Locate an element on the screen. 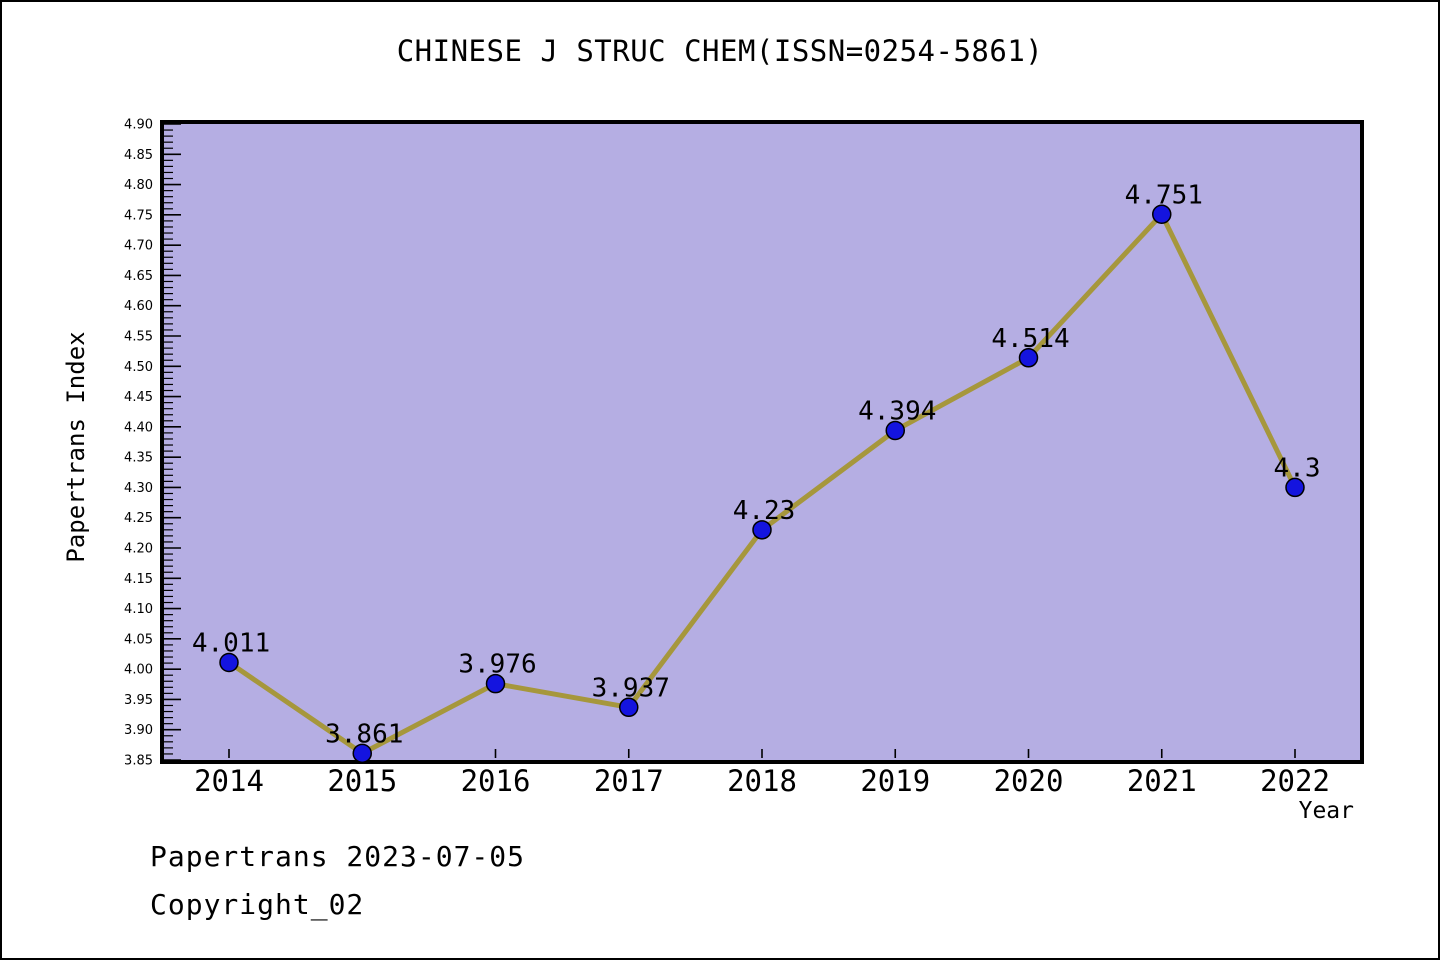 The width and height of the screenshot is (1440, 962). x-tick-label: 2021 is located at coordinates (1162, 781).